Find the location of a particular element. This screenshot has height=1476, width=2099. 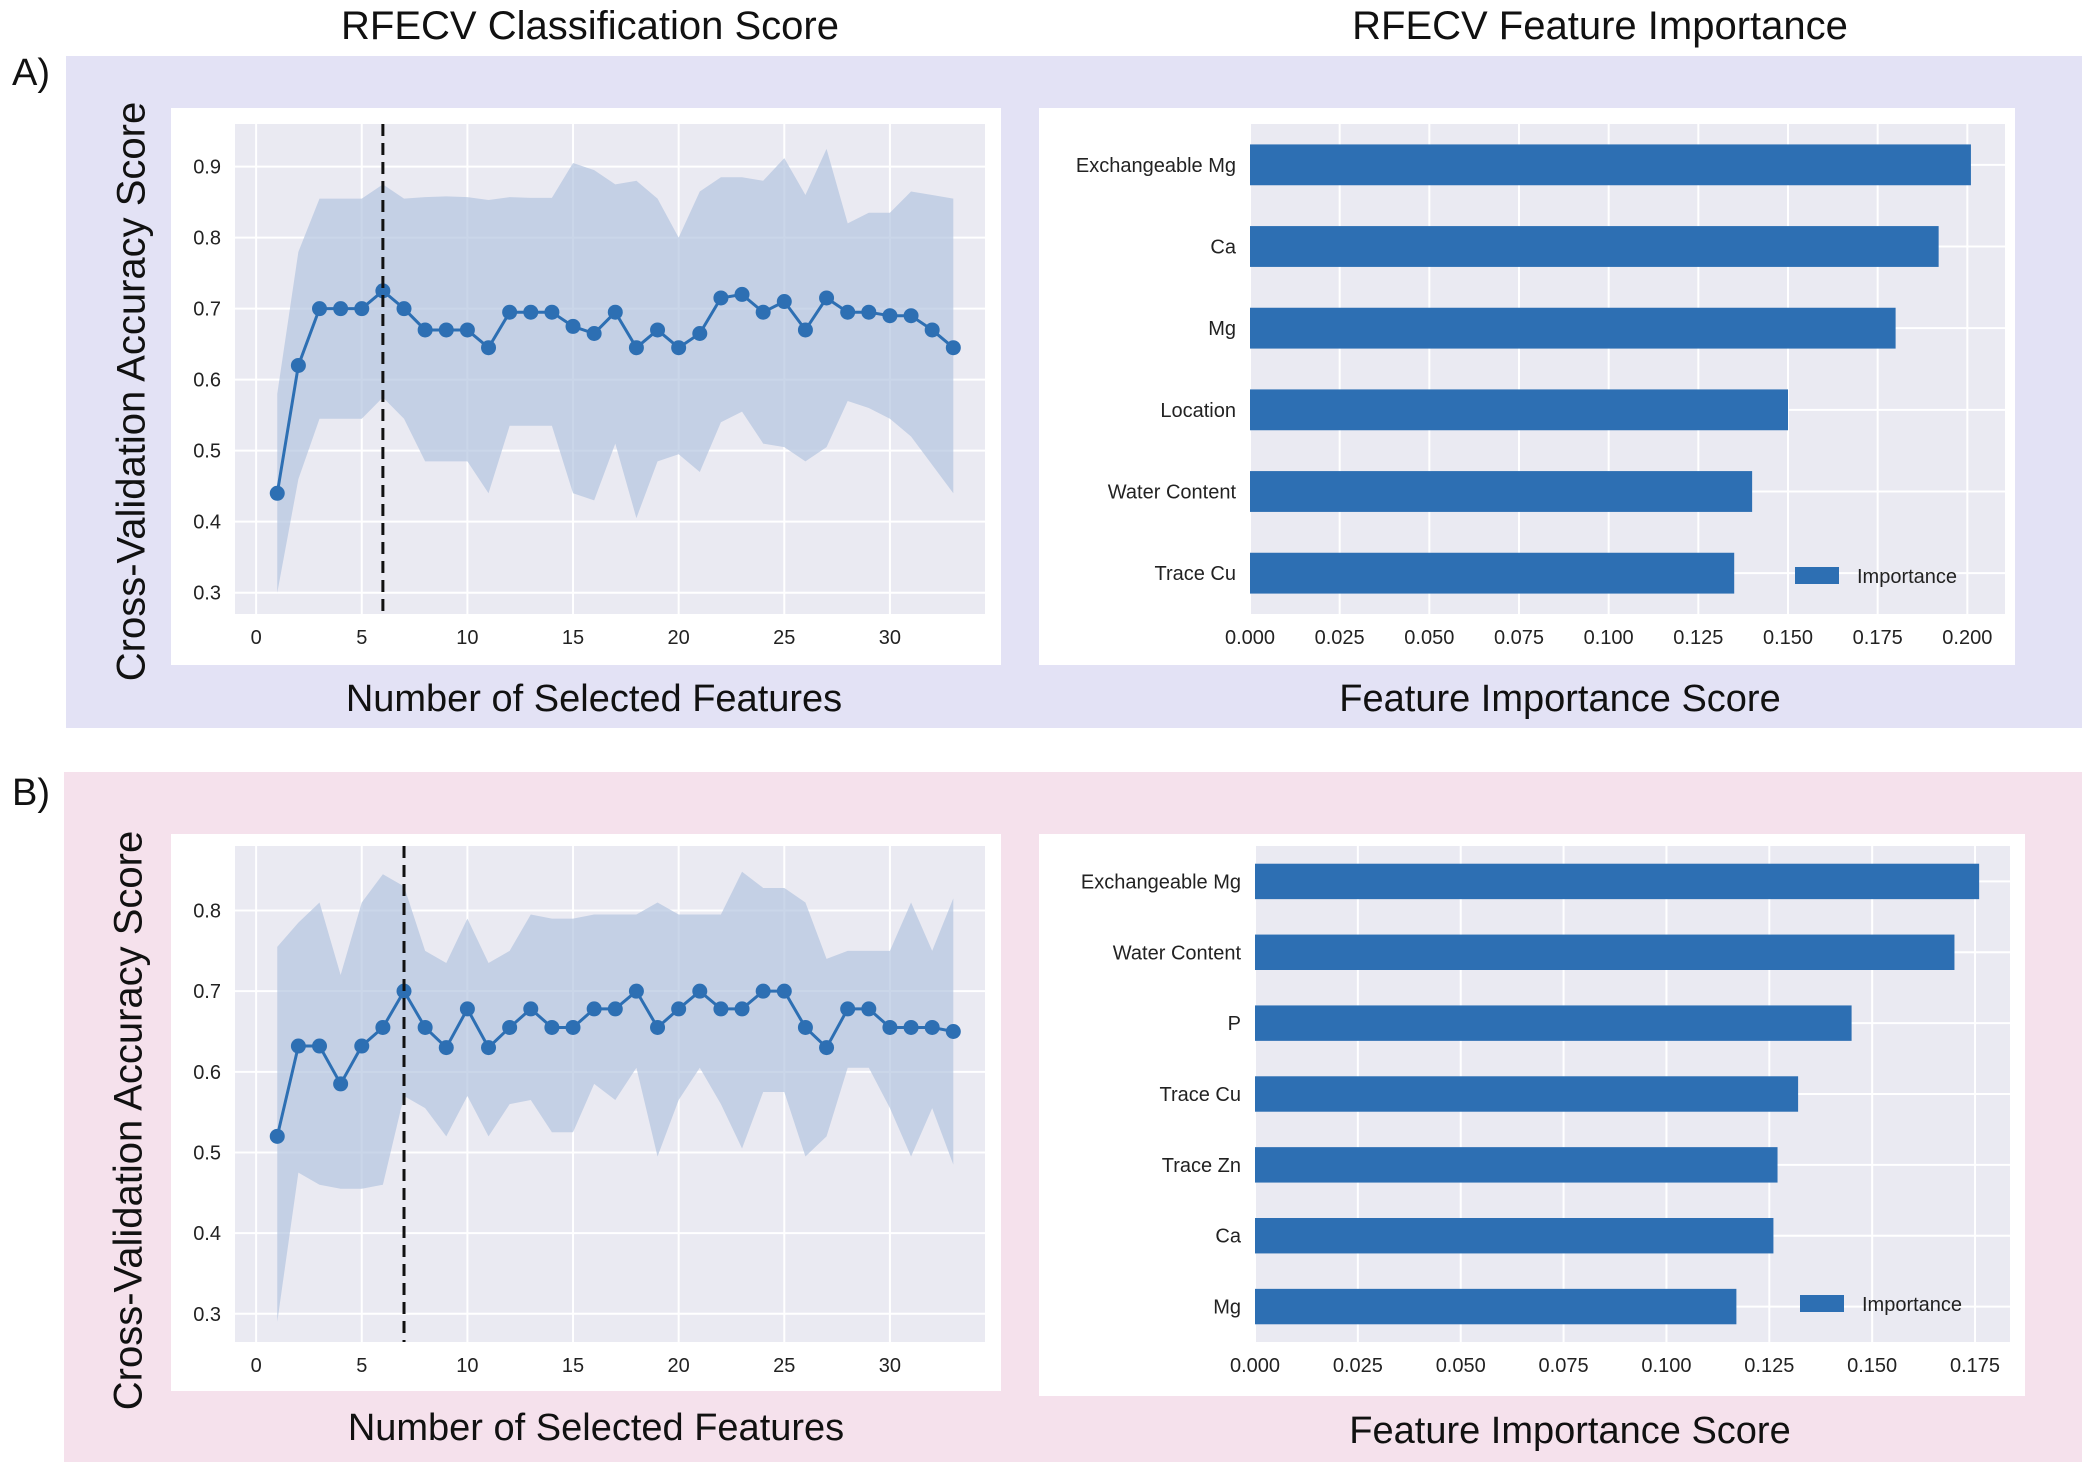

category-label-1: Mg is located at coordinates (1222, 329).